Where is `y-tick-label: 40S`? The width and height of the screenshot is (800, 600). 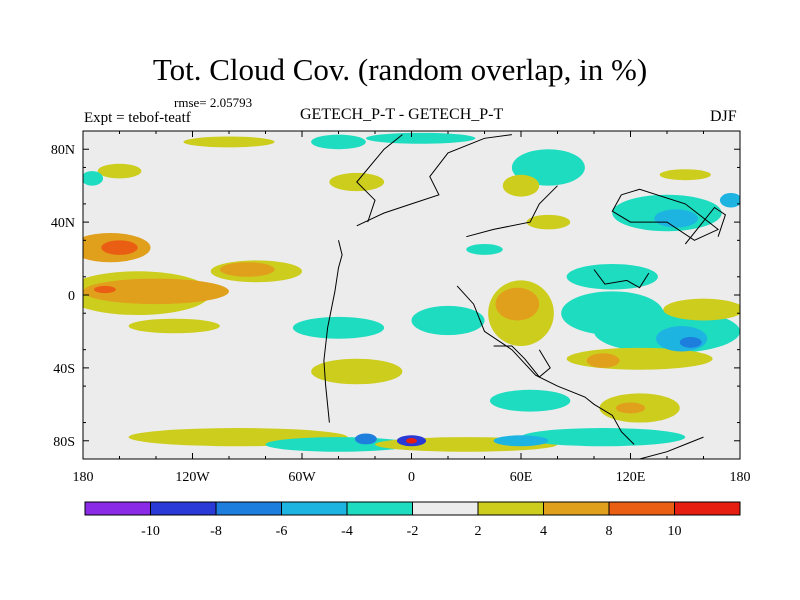 y-tick-label: 40S is located at coordinates (64, 369).